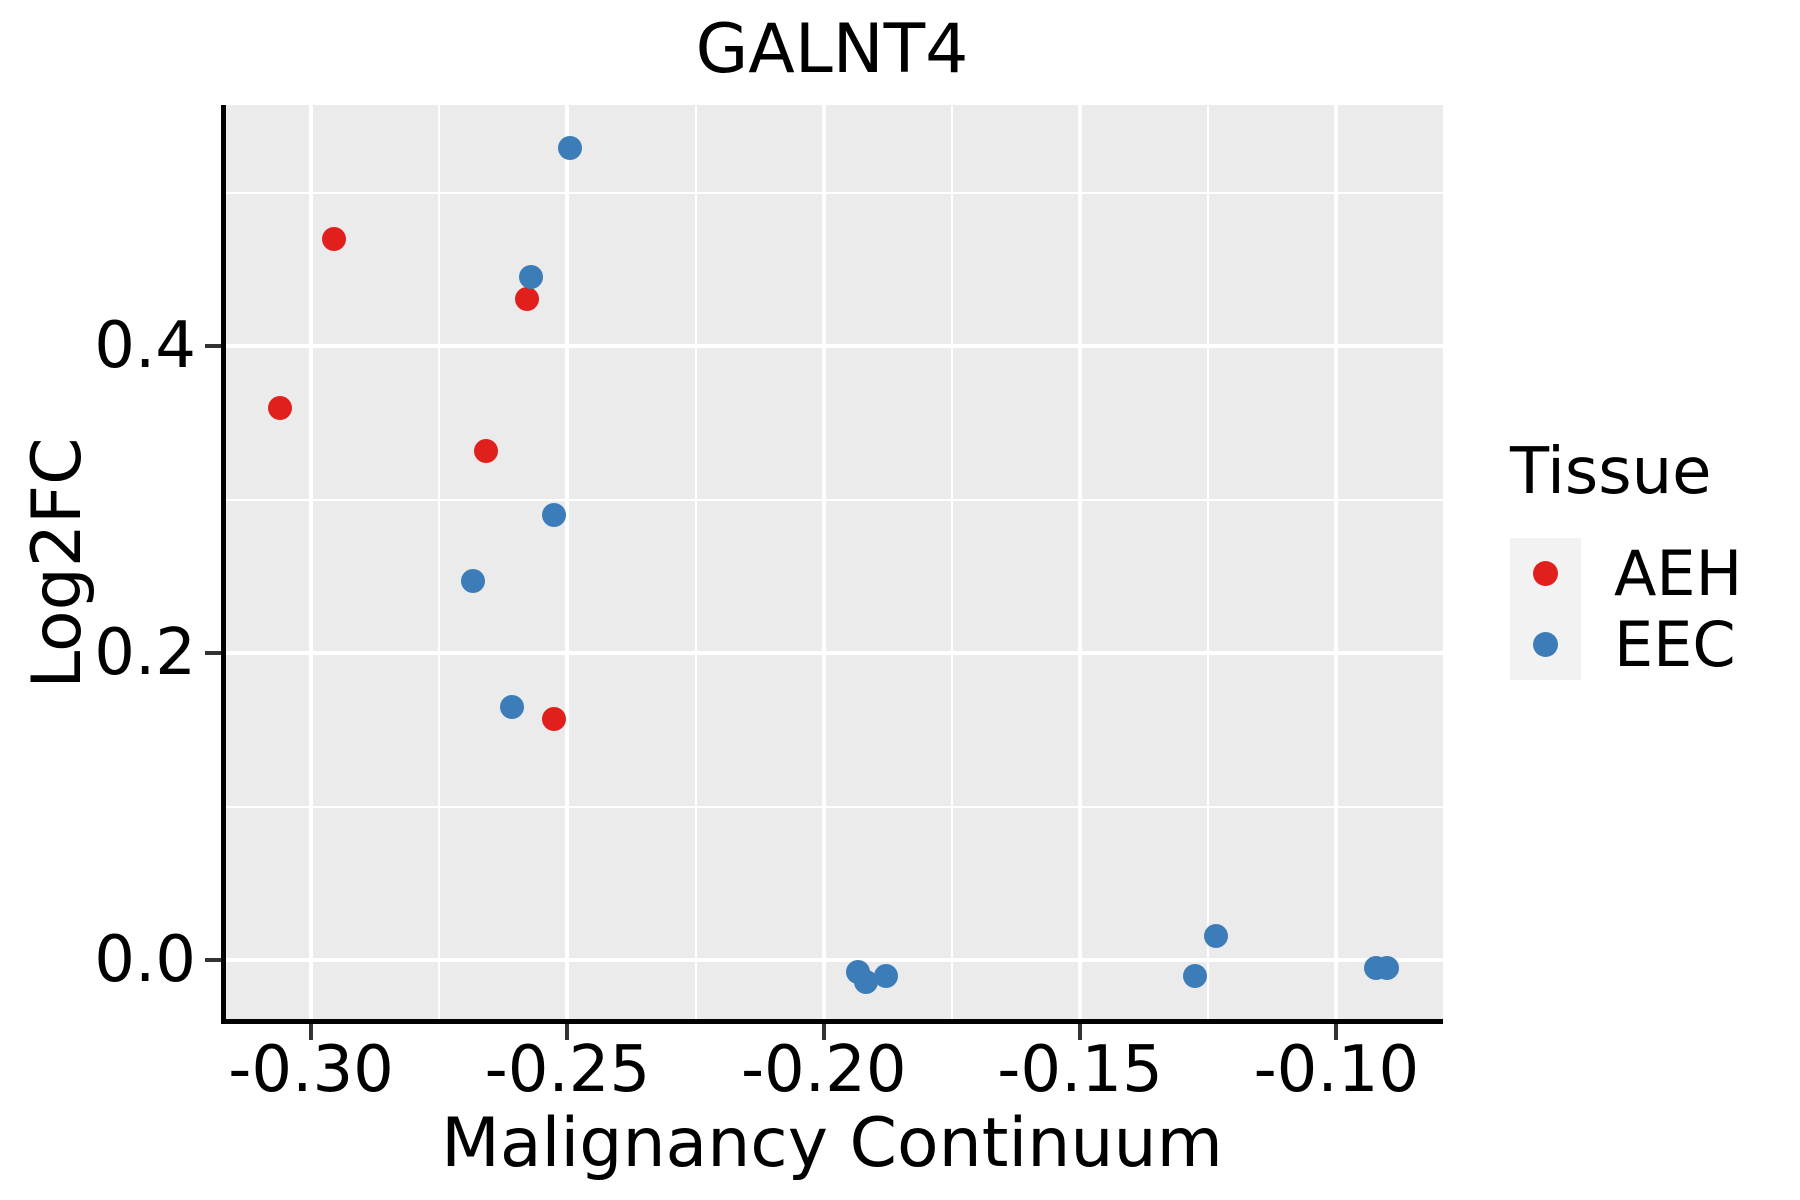 The image size is (1800, 1200). I want to click on legend-entry-eec: EEC, so click(1626, 644).